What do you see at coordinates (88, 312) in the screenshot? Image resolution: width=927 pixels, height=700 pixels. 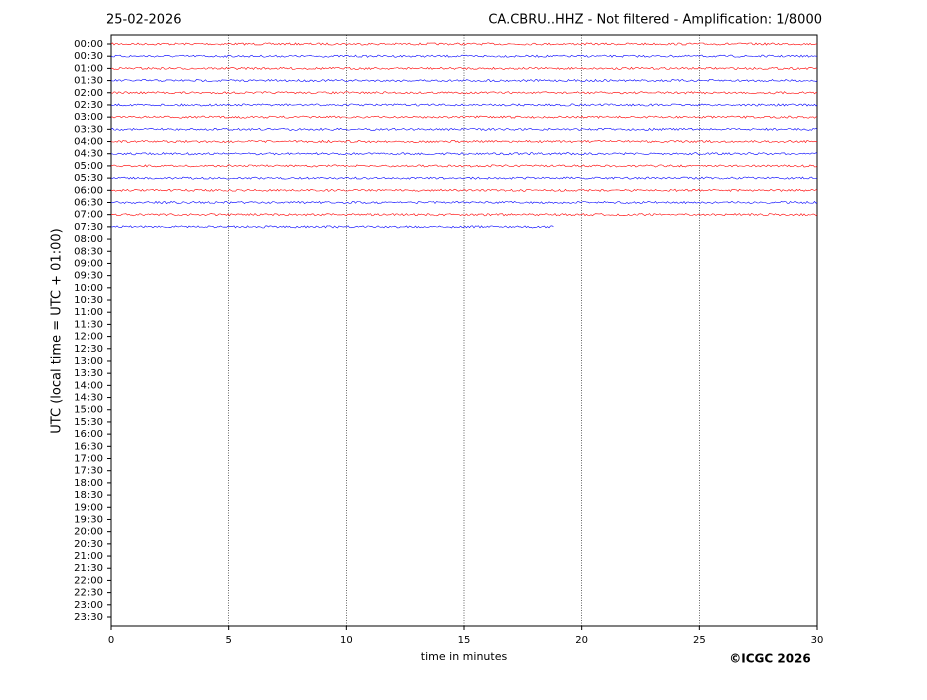 I see `y-tick-label: 11:00` at bounding box center [88, 312].